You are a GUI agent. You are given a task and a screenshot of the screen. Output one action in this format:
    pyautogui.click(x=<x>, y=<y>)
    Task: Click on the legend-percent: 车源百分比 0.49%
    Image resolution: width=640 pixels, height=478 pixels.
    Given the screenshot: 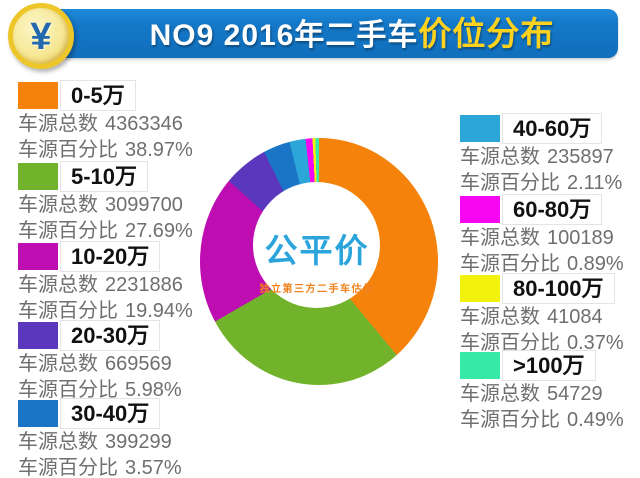 What is the action you would take?
    pyautogui.click(x=542, y=420)
    